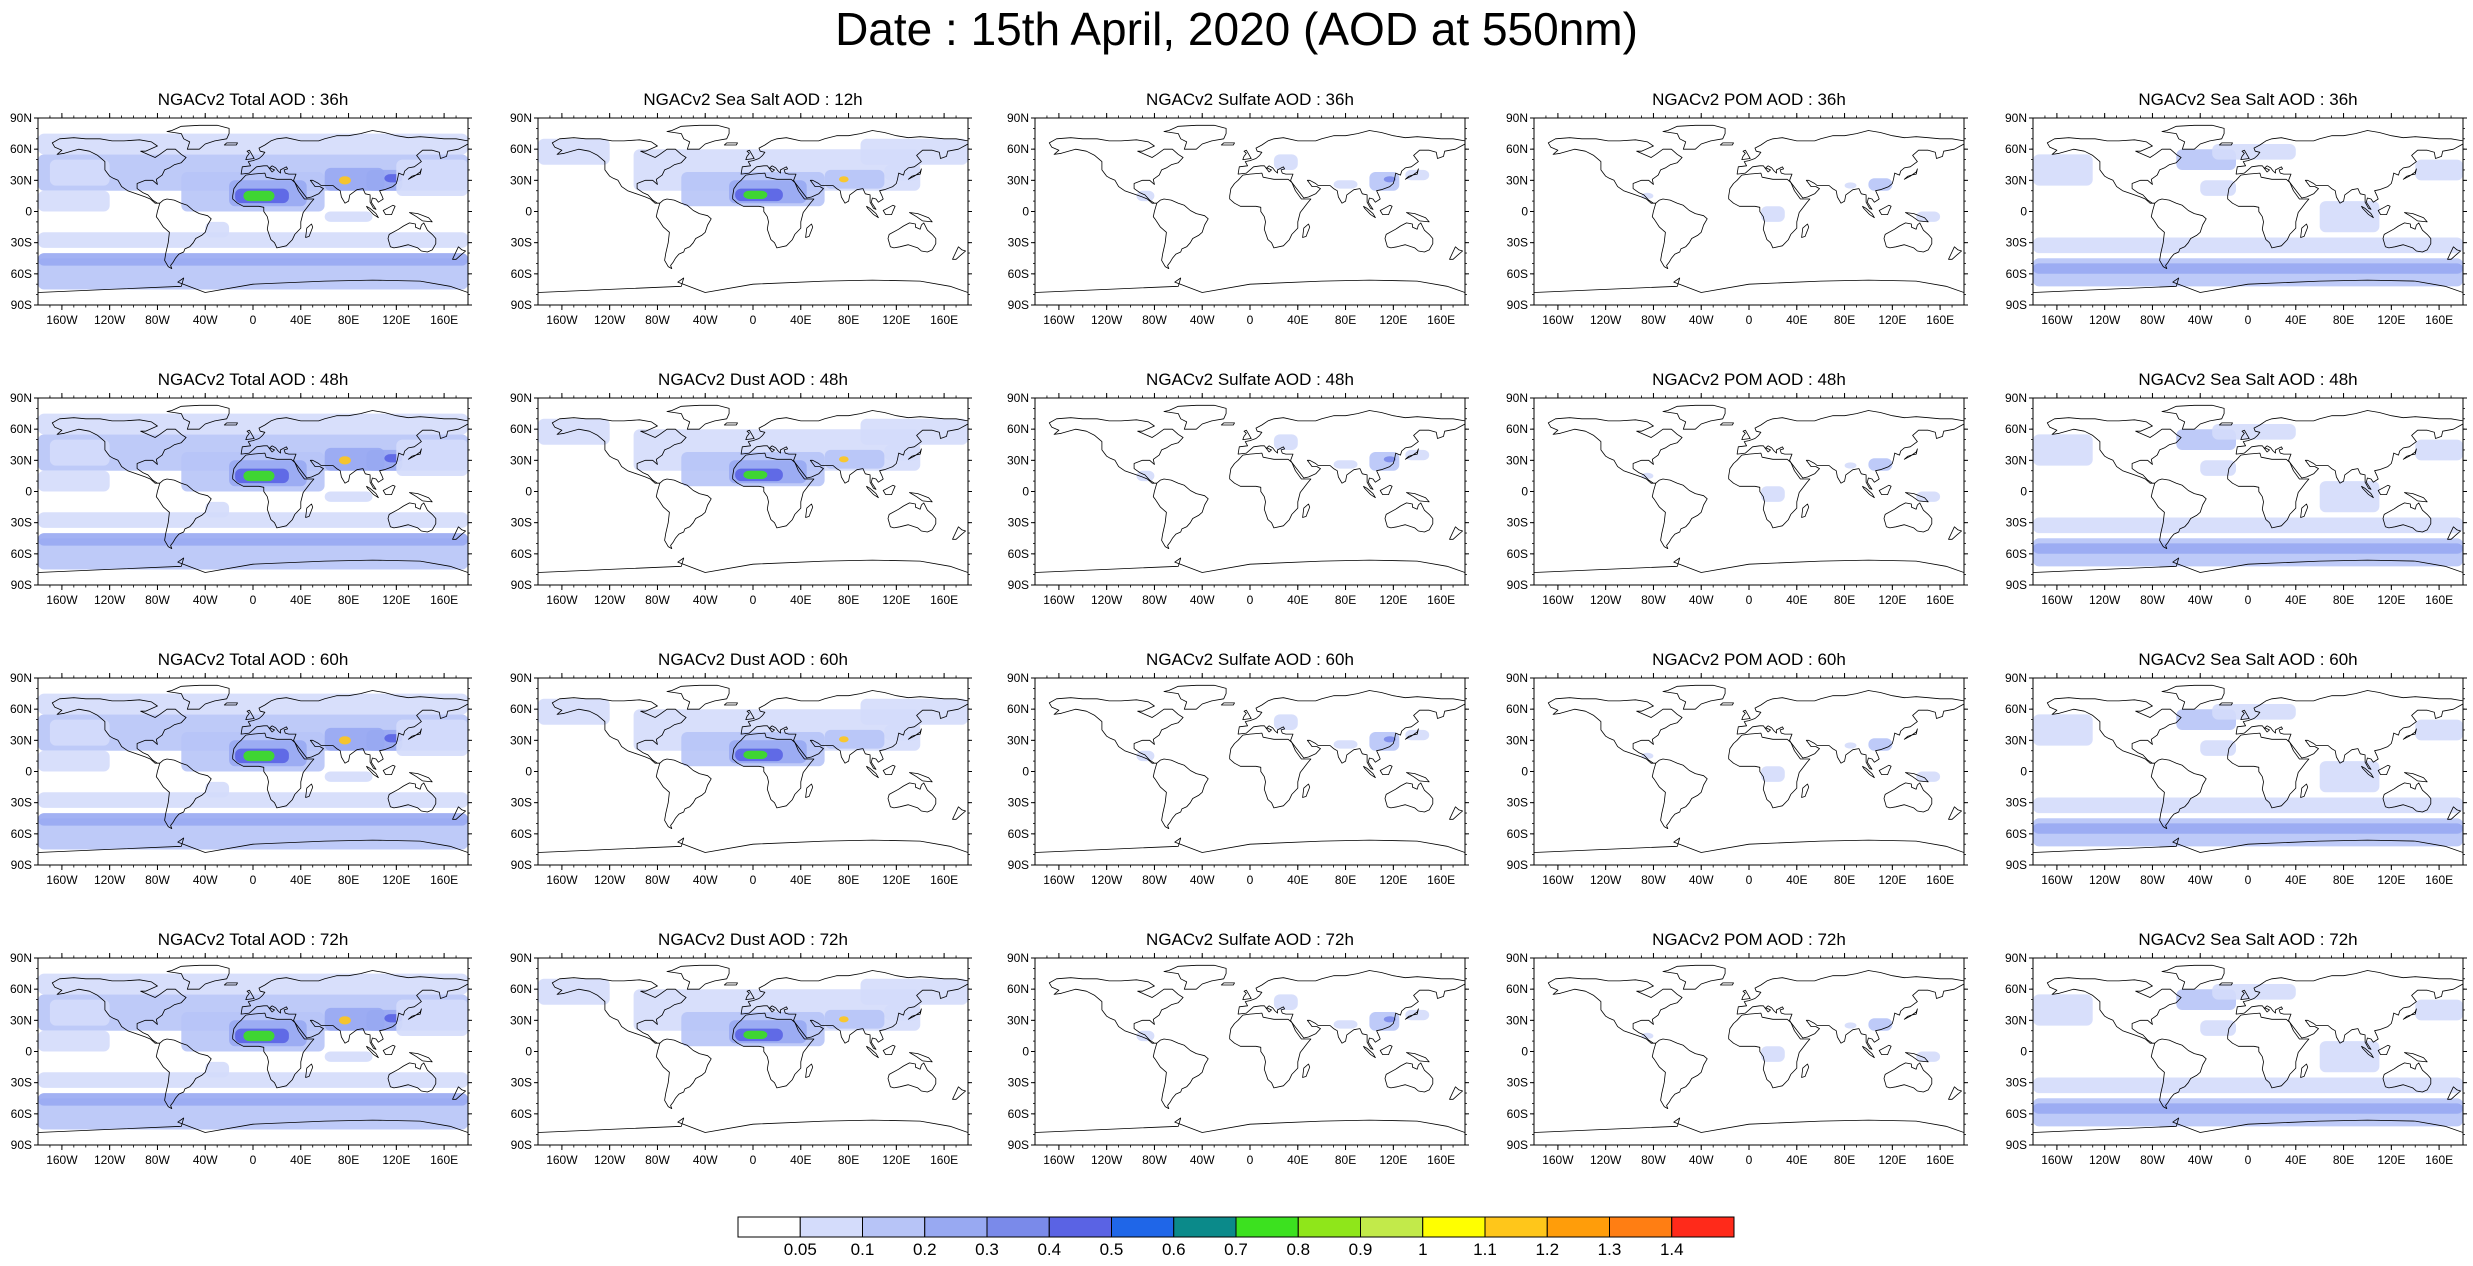  I want to click on lon-tick-label: 120E, so click(896, 600).